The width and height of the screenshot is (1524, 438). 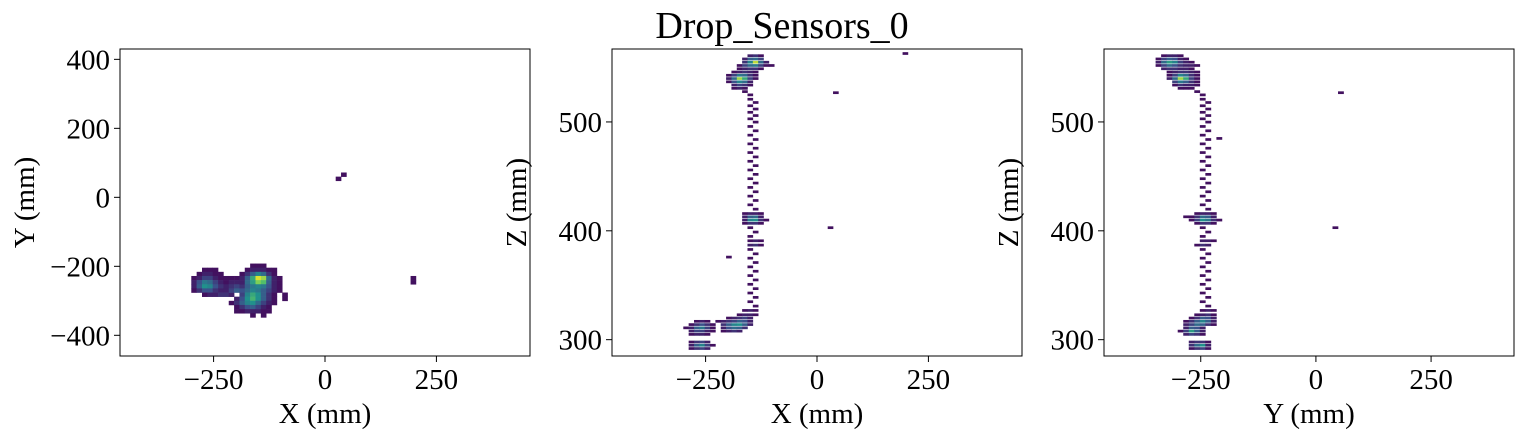 I want to click on figure-title: Drop_Sensors_0, so click(x=781, y=26).